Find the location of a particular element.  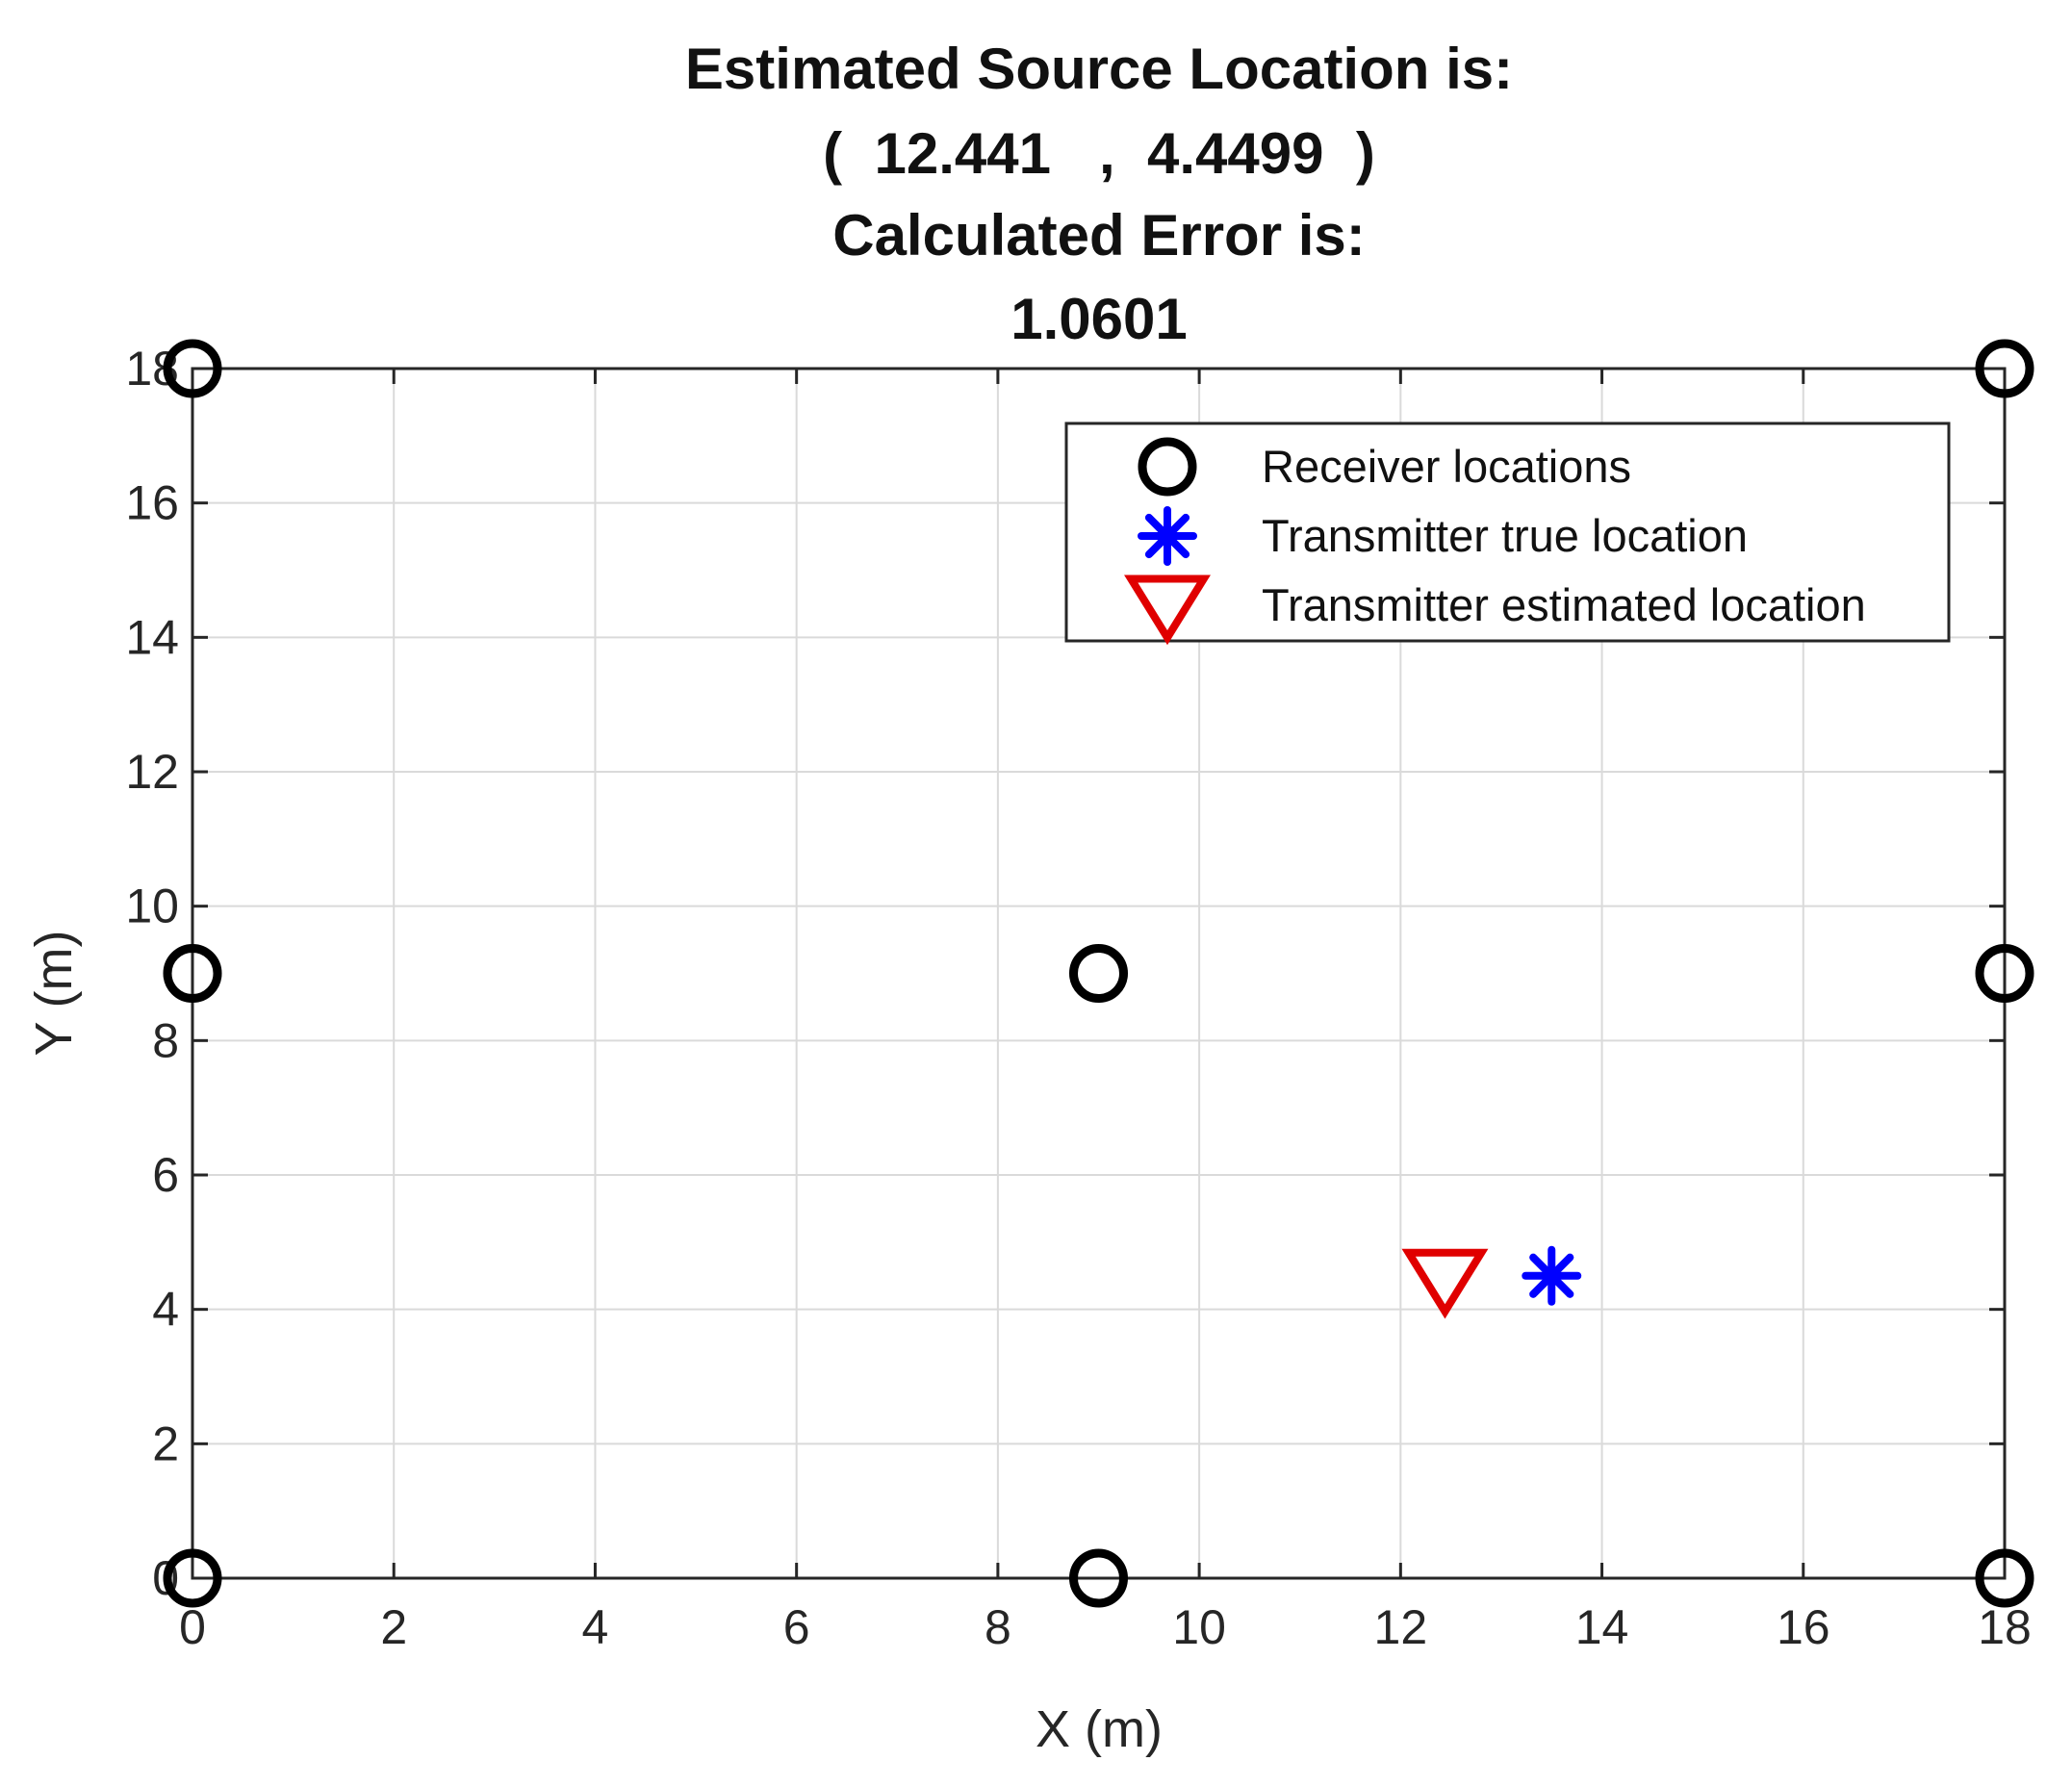

title-line-3: Calculated Error is: is located at coordinates (1099, 235).